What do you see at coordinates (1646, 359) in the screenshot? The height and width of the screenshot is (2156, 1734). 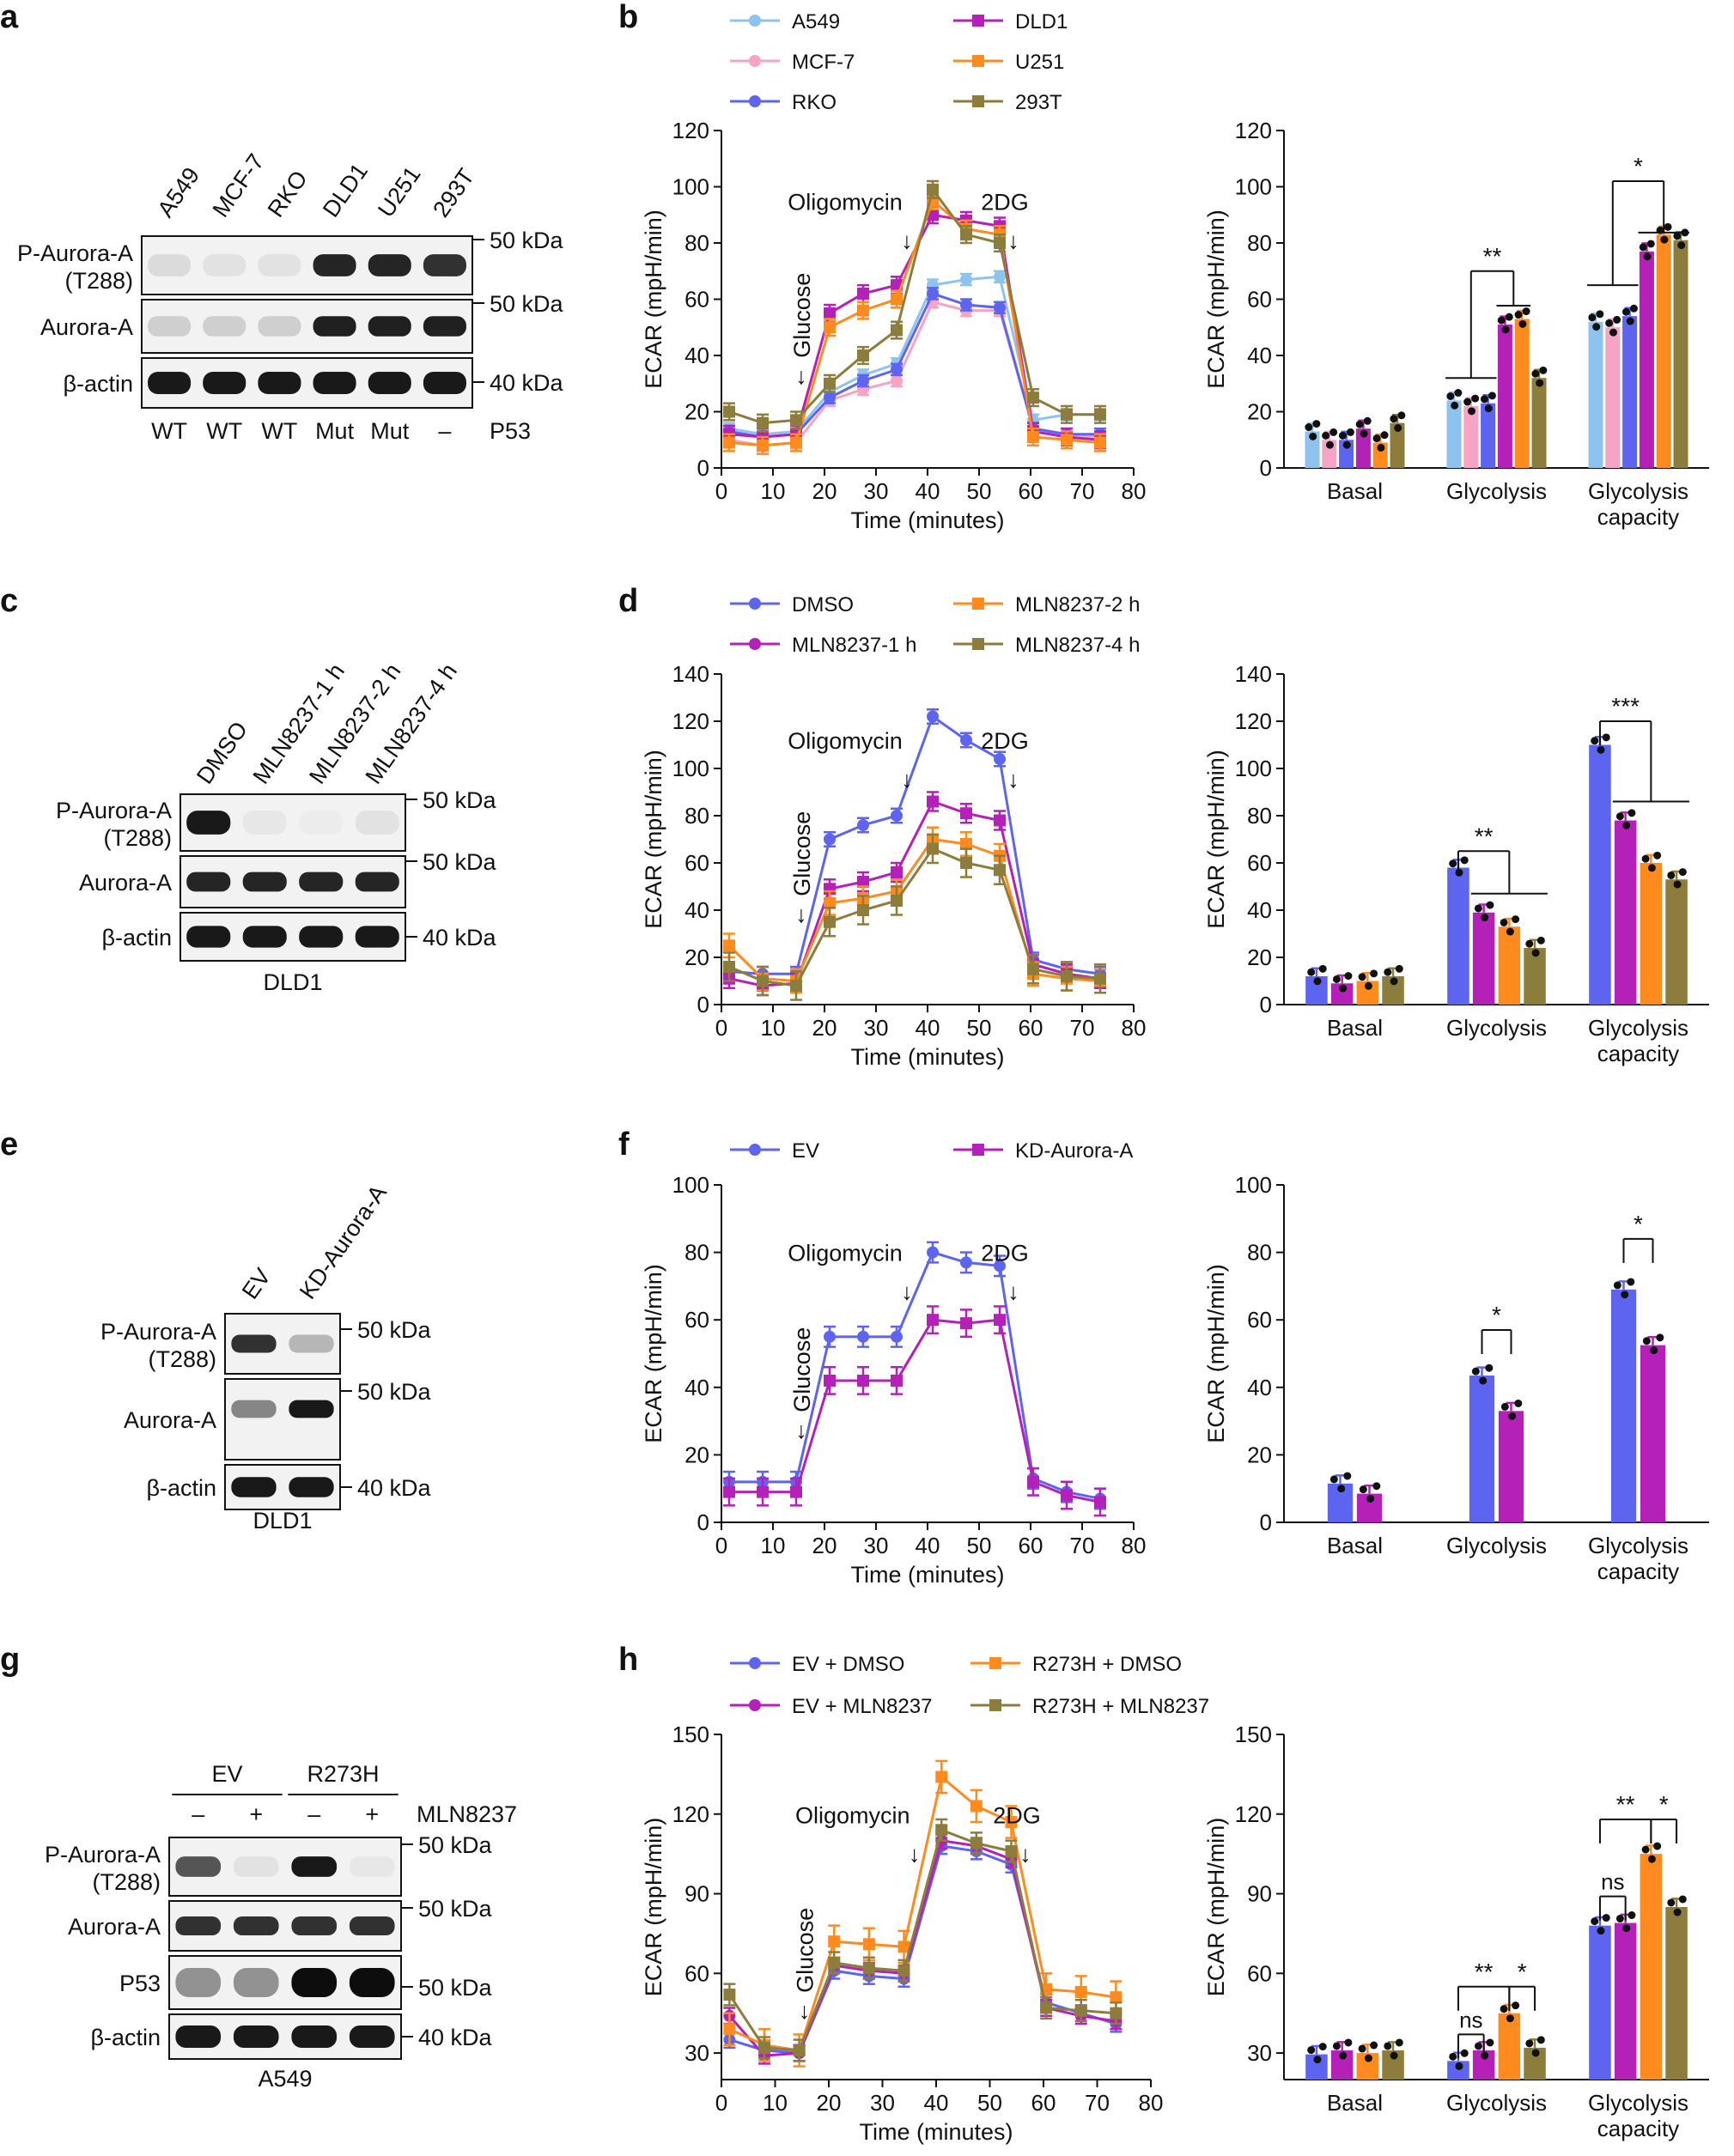 I see `bar-dld1` at bounding box center [1646, 359].